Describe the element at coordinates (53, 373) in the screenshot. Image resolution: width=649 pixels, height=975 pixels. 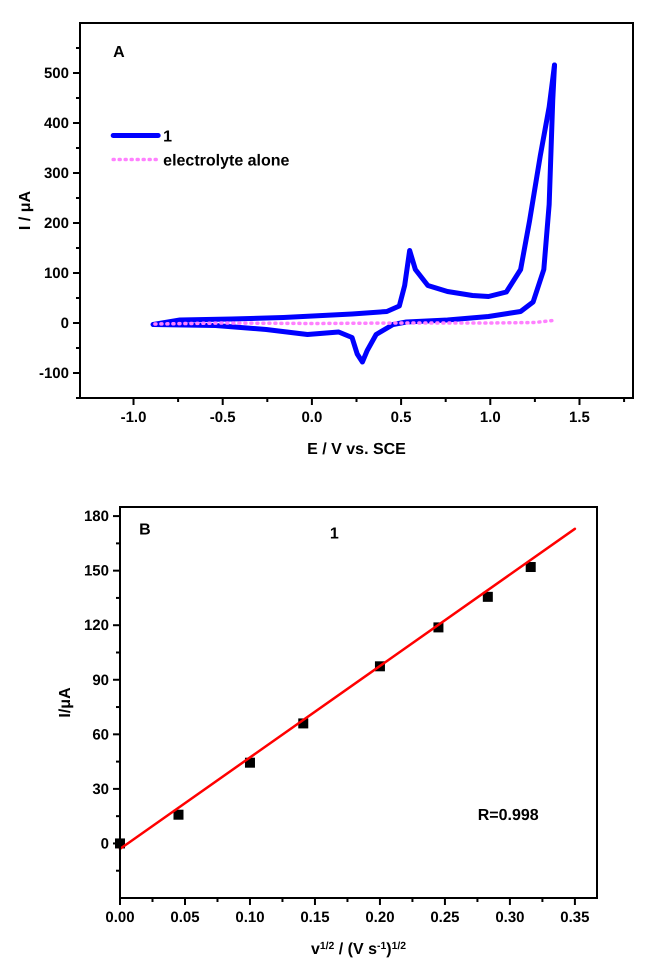
I see `y-tick-label: -100` at that location.